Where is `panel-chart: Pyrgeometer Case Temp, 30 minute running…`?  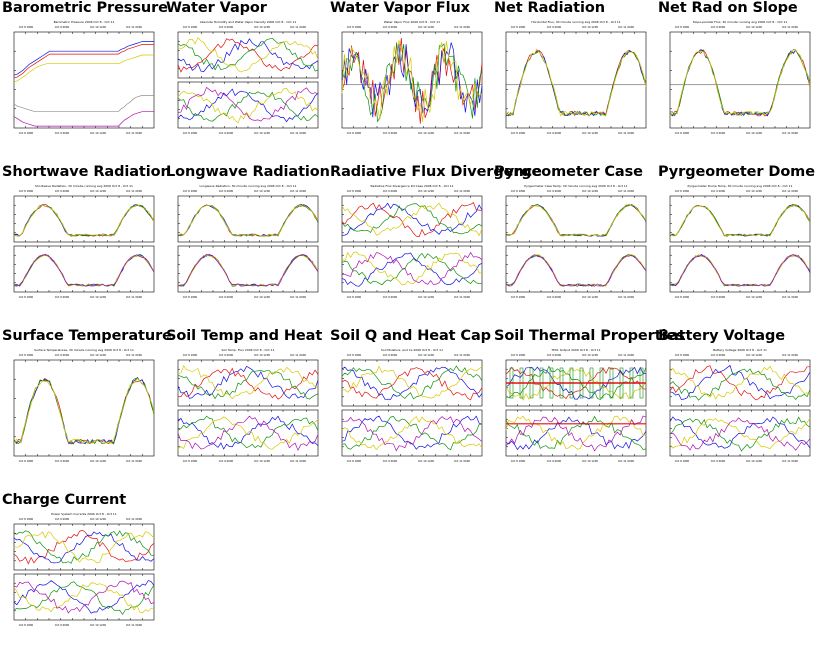 panel-chart: Pyrgeometer Case Temp, 30 minute running… is located at coordinates (576, 241).